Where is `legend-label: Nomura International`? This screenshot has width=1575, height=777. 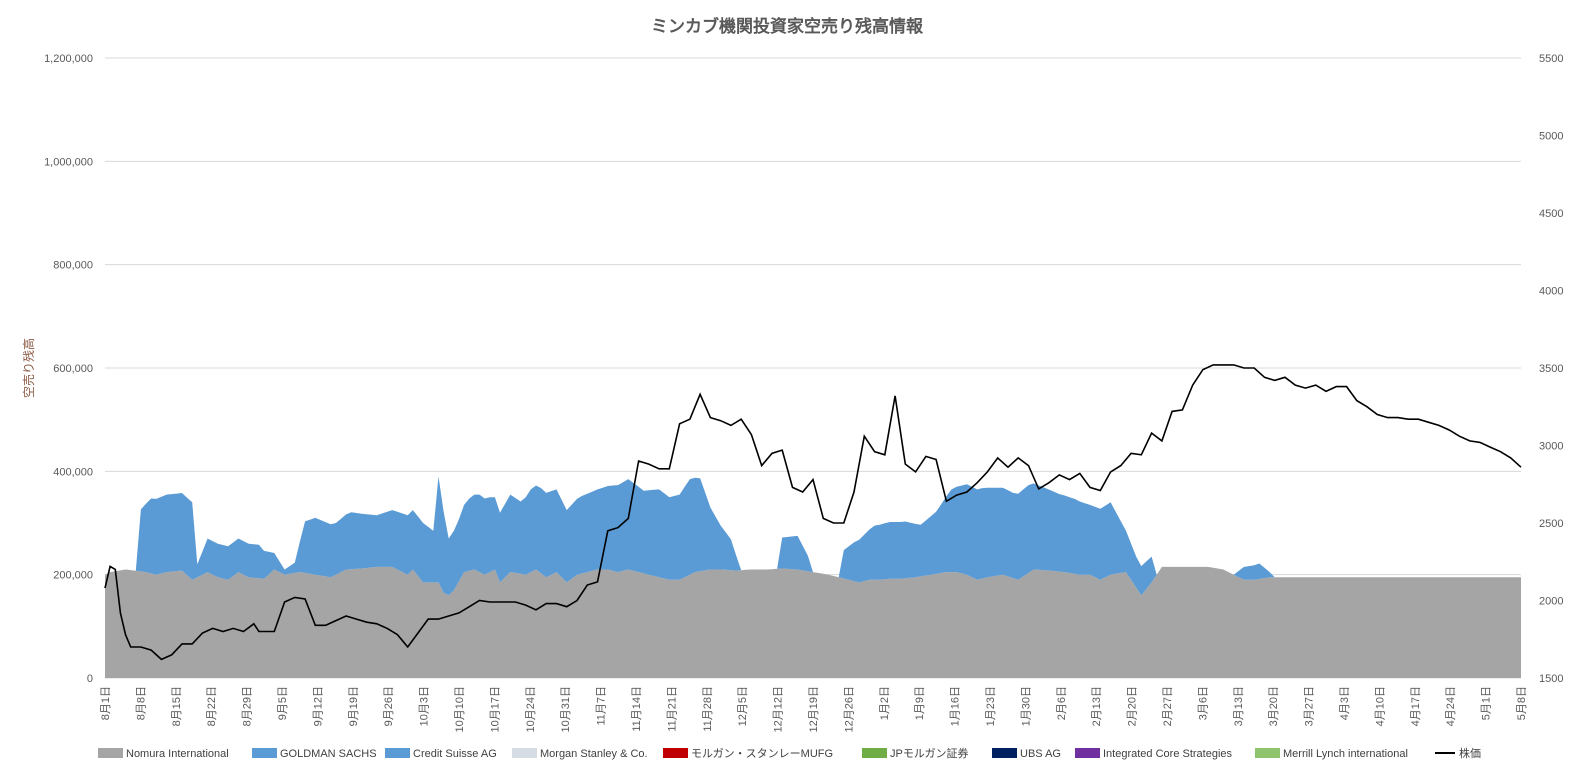
legend-label: Nomura International is located at coordinates (177, 754).